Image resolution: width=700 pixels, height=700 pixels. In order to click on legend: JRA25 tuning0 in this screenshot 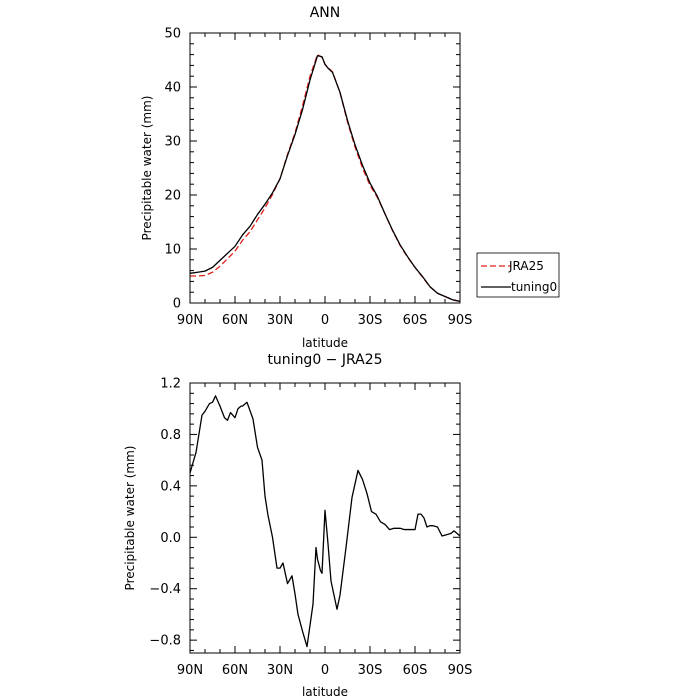, I will do `click(518, 275)`.